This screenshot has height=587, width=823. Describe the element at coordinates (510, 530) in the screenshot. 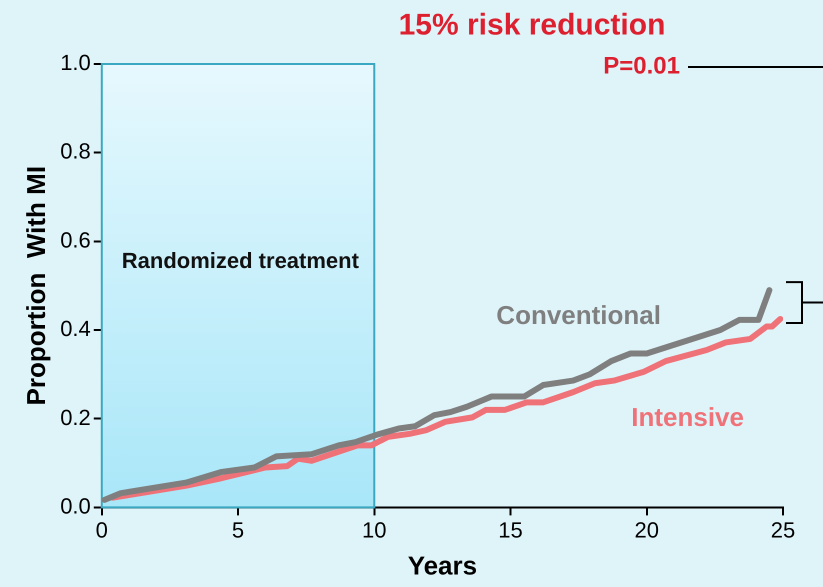

I see `x-tick-label: 15` at that location.